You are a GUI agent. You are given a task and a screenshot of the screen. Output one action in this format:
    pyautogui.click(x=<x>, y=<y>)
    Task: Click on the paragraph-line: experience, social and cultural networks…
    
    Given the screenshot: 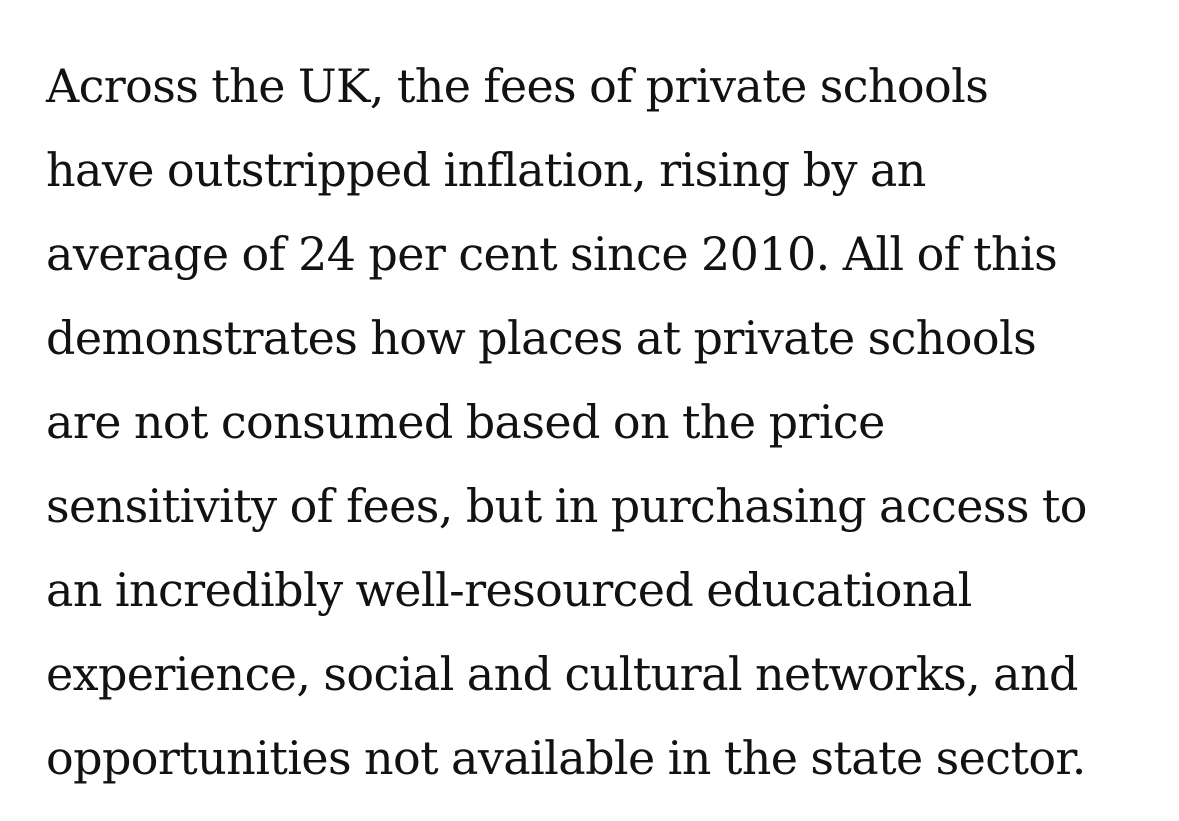 What is the action you would take?
    pyautogui.click(x=562, y=674)
    